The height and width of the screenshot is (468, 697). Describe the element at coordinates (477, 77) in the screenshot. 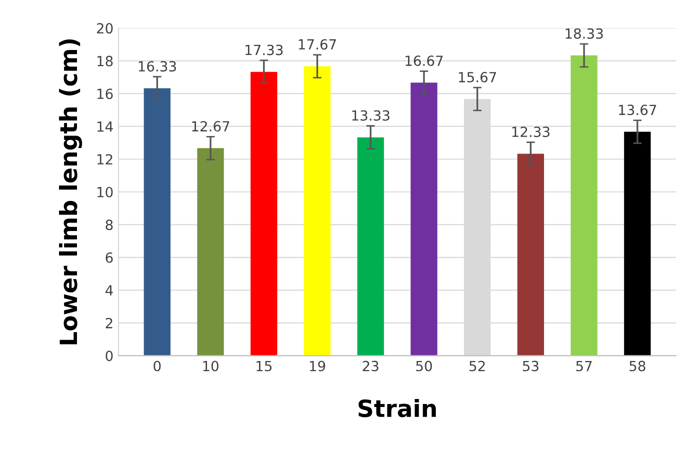

I see `data-label: 15.67` at that location.